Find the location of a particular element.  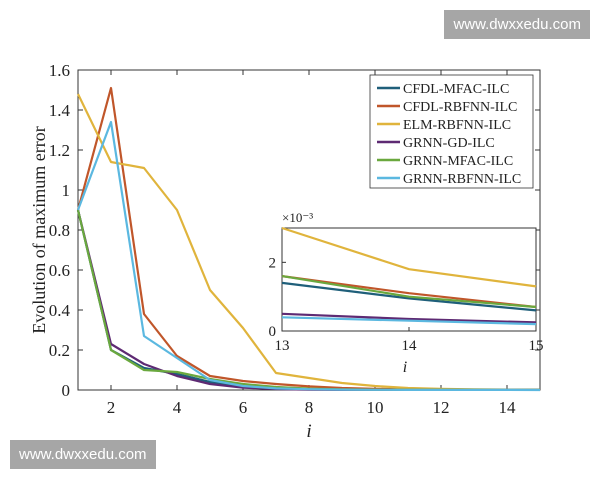

legend-entry: GRNN-RBFNN-ILC is located at coordinates (462, 179).